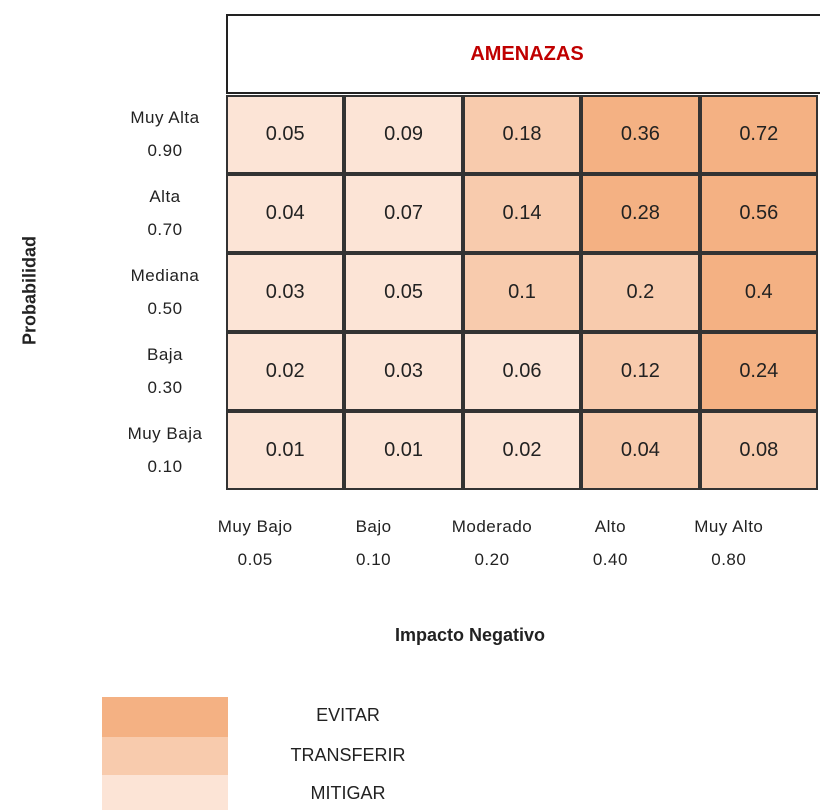  What do you see at coordinates (165, 433) in the screenshot?
I see `row-name: Muy Baja` at bounding box center [165, 433].